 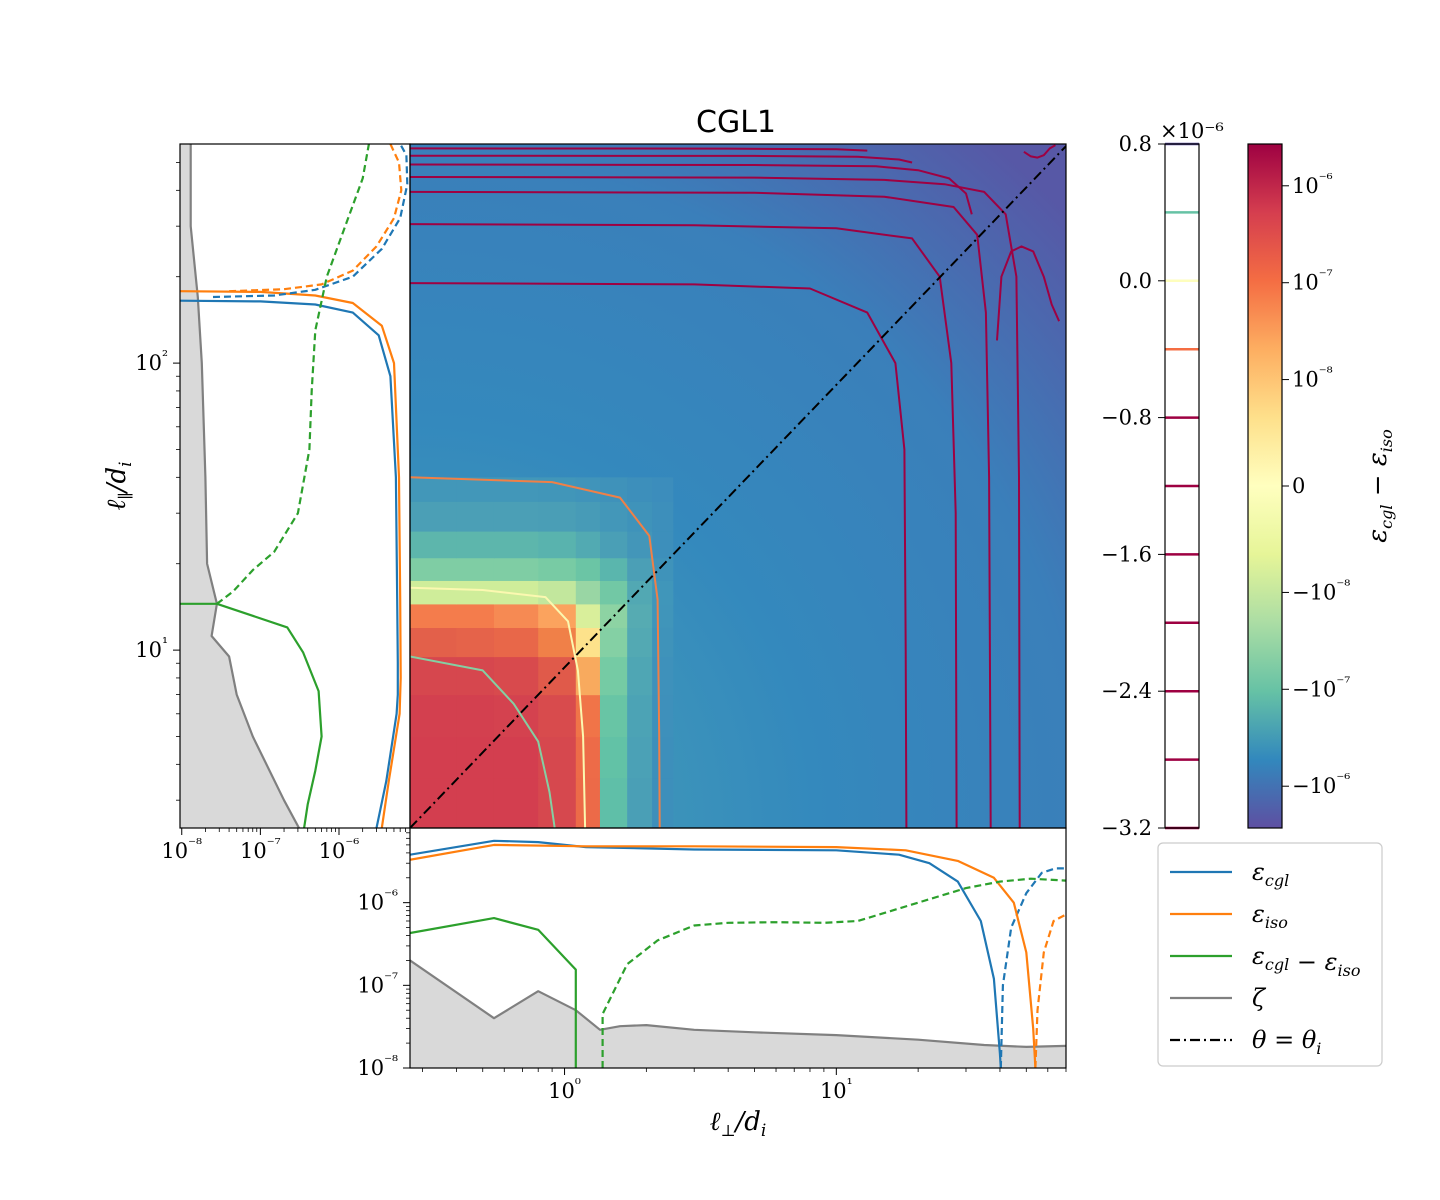 What do you see at coordinates (1286, 1042) in the screenshot?
I see `legend-label: θ = θi` at bounding box center [1286, 1042].